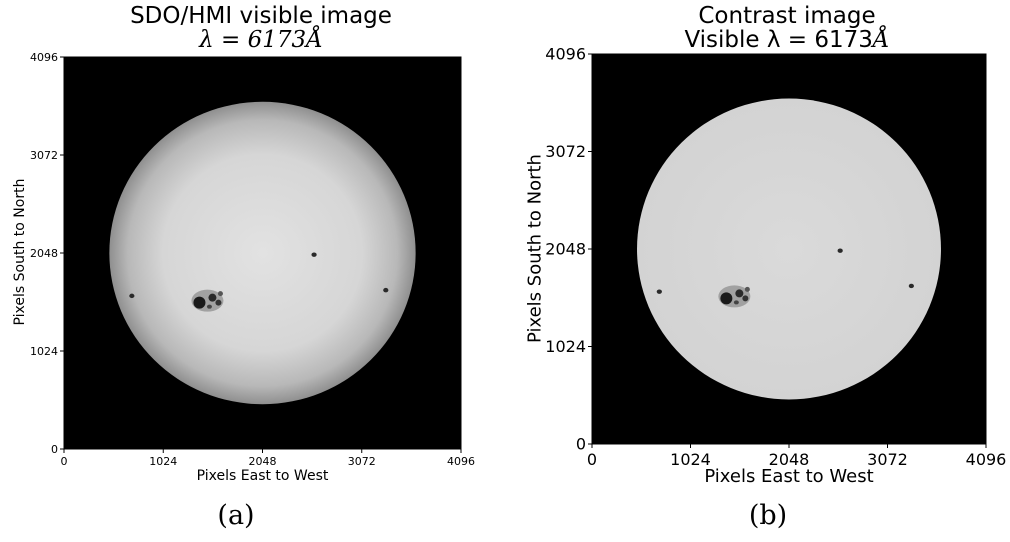  Describe the element at coordinates (789, 476) in the screenshot. I see `panel-b-xlabel: Pixels East to West` at that location.